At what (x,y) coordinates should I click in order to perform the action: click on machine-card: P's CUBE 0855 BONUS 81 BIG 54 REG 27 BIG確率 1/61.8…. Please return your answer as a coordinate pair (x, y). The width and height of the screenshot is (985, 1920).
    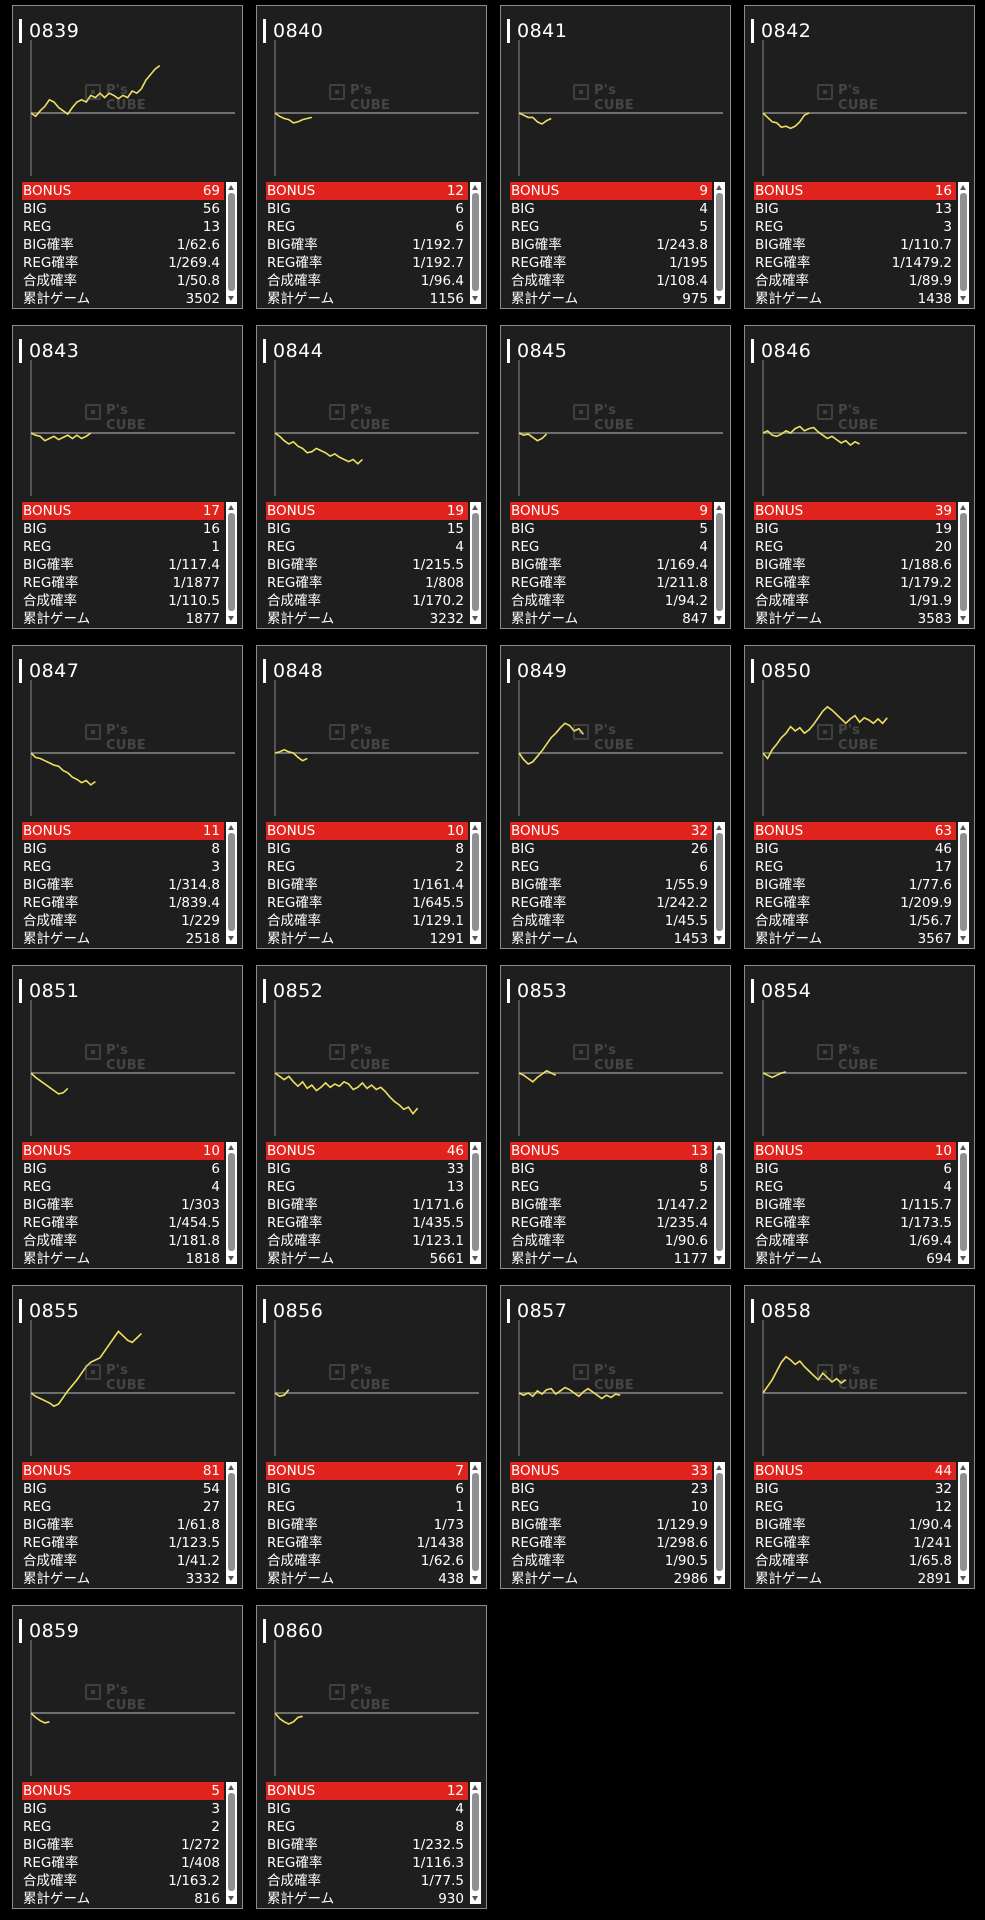
    Looking at the image, I should click on (127, 1437).